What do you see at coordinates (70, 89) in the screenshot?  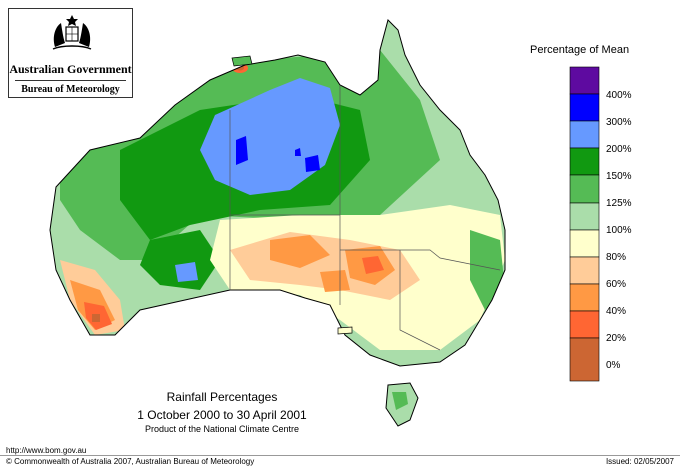 I see `bureau-name: Bureau of Meteorology` at bounding box center [70, 89].